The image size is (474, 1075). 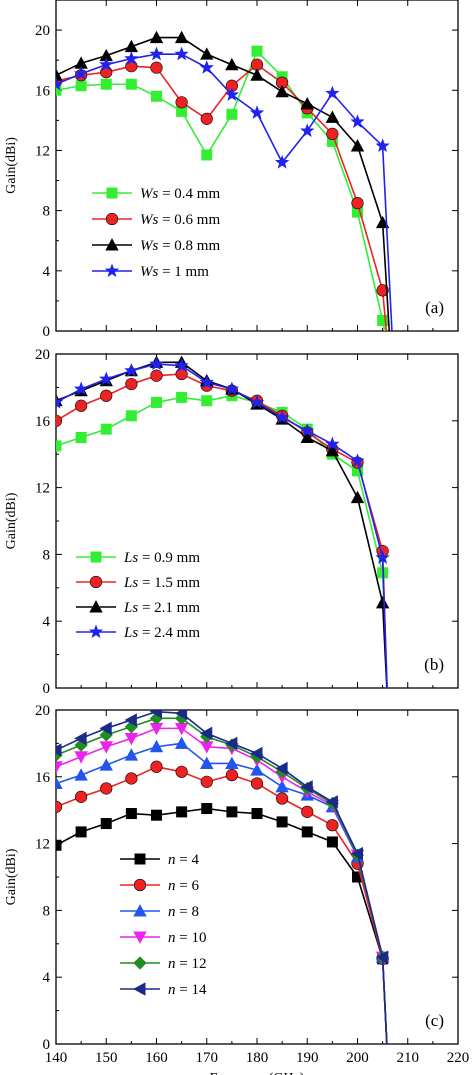 I want to click on x-axis-title: Frequency(GHz), so click(x=257, y=1073).